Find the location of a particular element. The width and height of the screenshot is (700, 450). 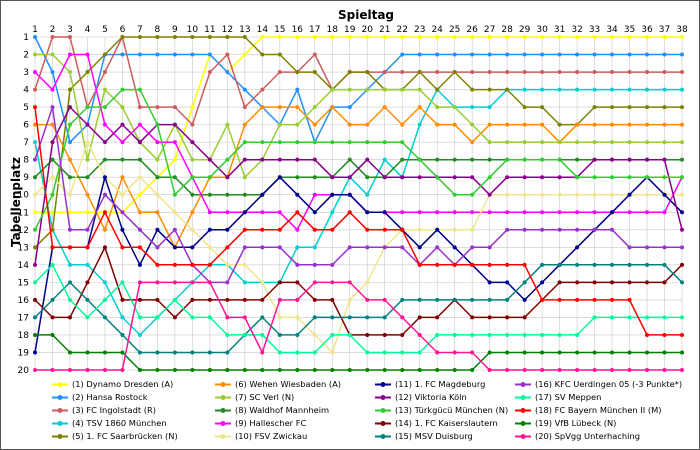

x-tick-label: 8 is located at coordinates (158, 30).